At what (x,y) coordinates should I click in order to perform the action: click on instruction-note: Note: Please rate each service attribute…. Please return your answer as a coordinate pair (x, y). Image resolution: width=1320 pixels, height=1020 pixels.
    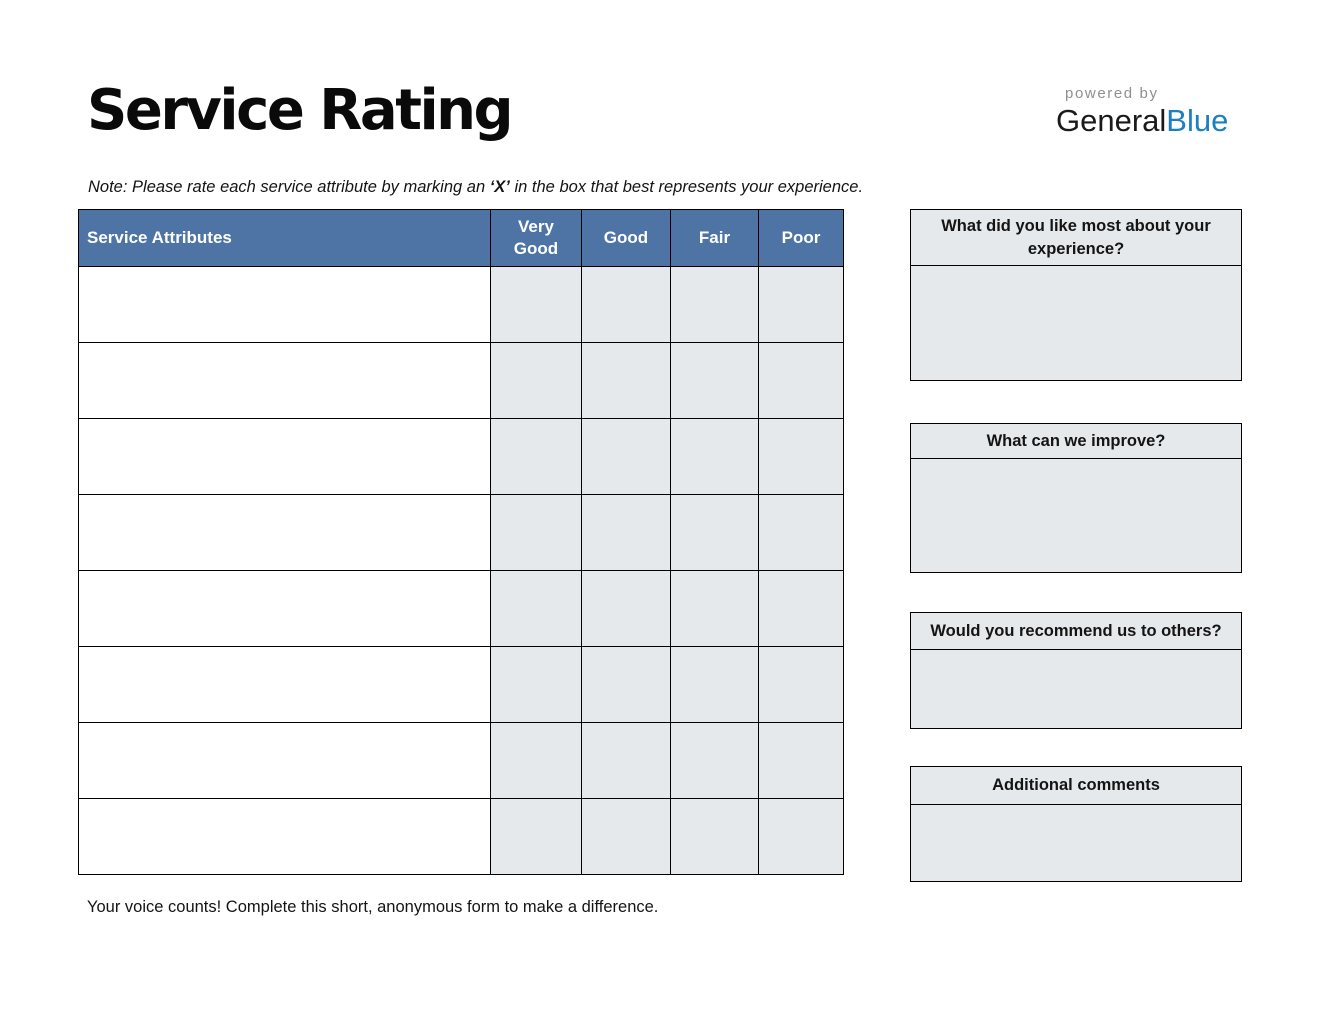
    Looking at the image, I should click on (475, 187).